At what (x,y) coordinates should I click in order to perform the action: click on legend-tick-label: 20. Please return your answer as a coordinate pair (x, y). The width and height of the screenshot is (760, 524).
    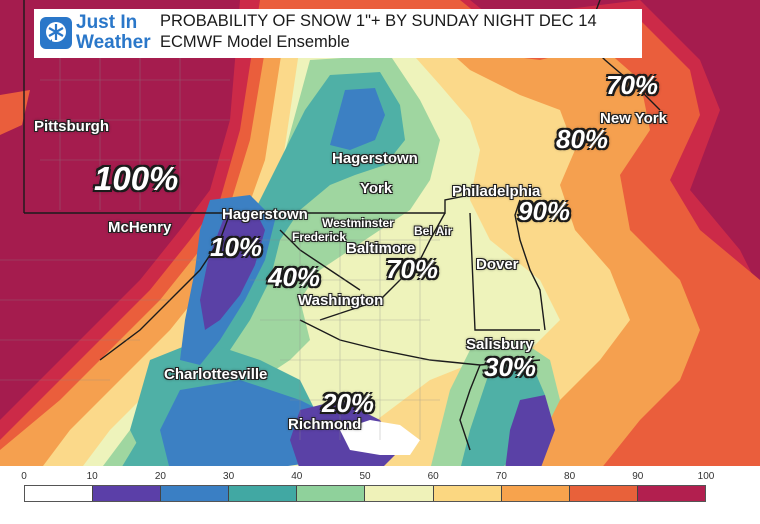
    Looking at the image, I should click on (160, 476).